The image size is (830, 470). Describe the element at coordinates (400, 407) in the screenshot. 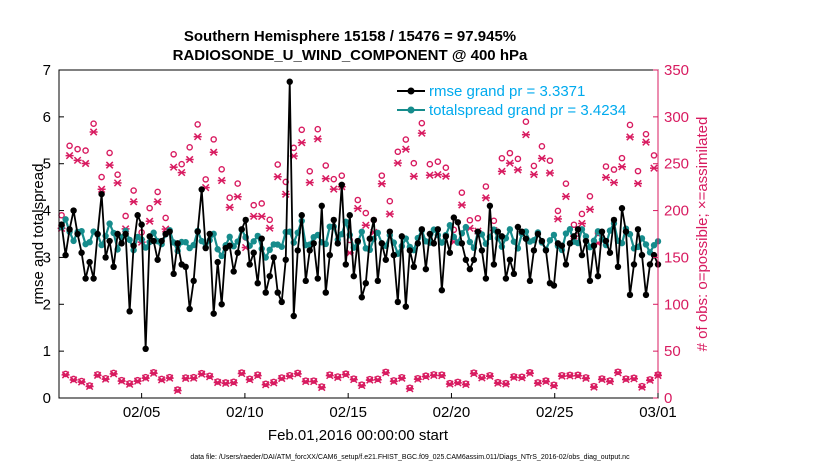

I see `x-axis: 02/05 02/10 02/15 02/20 02/25 03/01` at that location.